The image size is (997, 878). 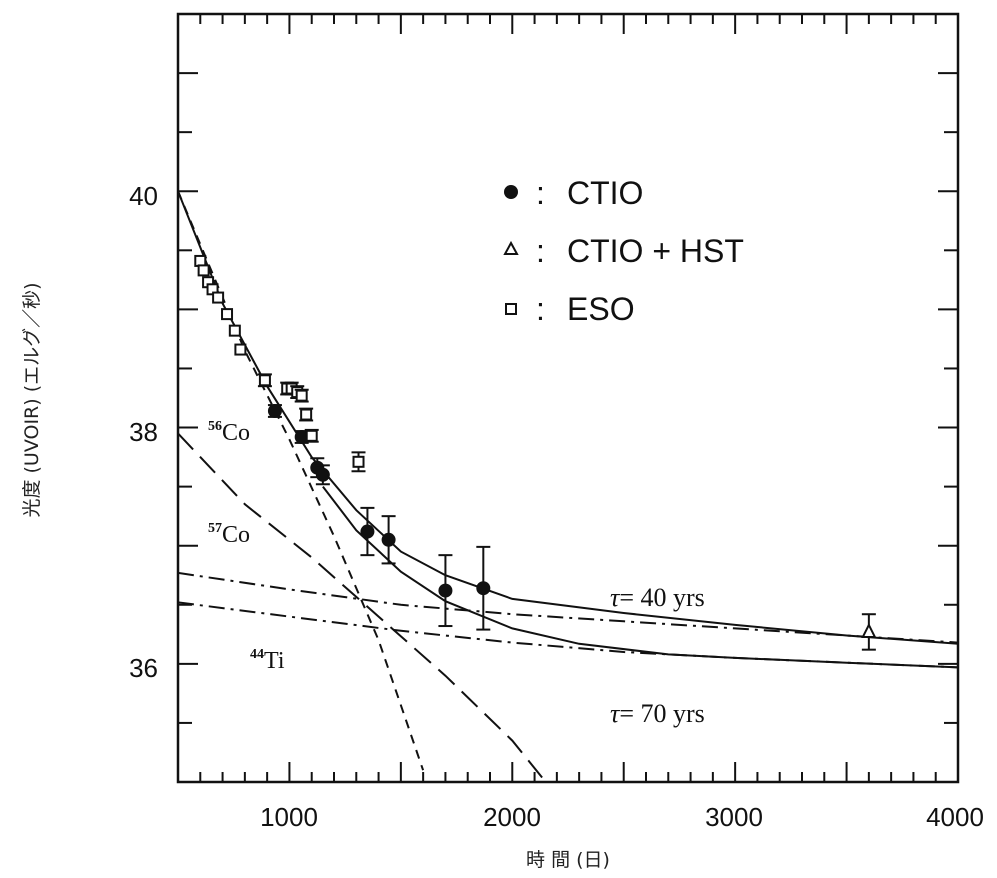 What do you see at coordinates (274, 661) in the screenshot?
I see `isotope-element: Ti` at bounding box center [274, 661].